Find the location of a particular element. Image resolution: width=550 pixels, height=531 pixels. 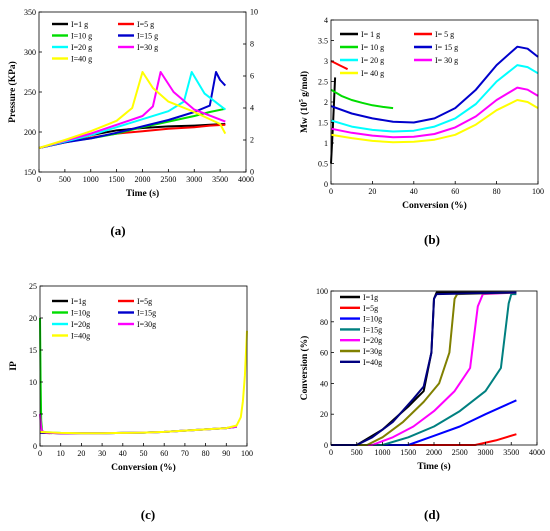

x-axis-label: Conversion (%) is located at coordinates (434, 205).